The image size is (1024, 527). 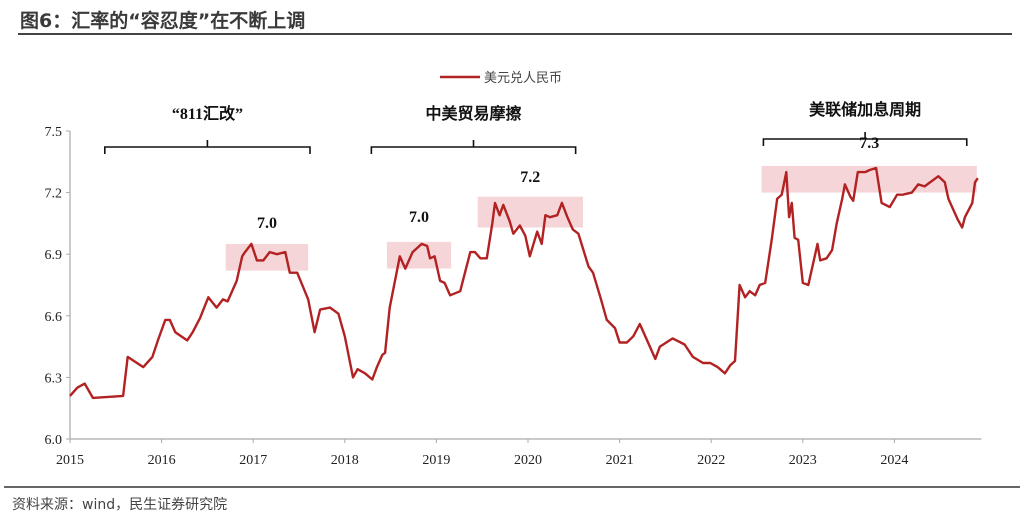 I want to click on y-tick-label: 7.5, so click(x=54, y=132).